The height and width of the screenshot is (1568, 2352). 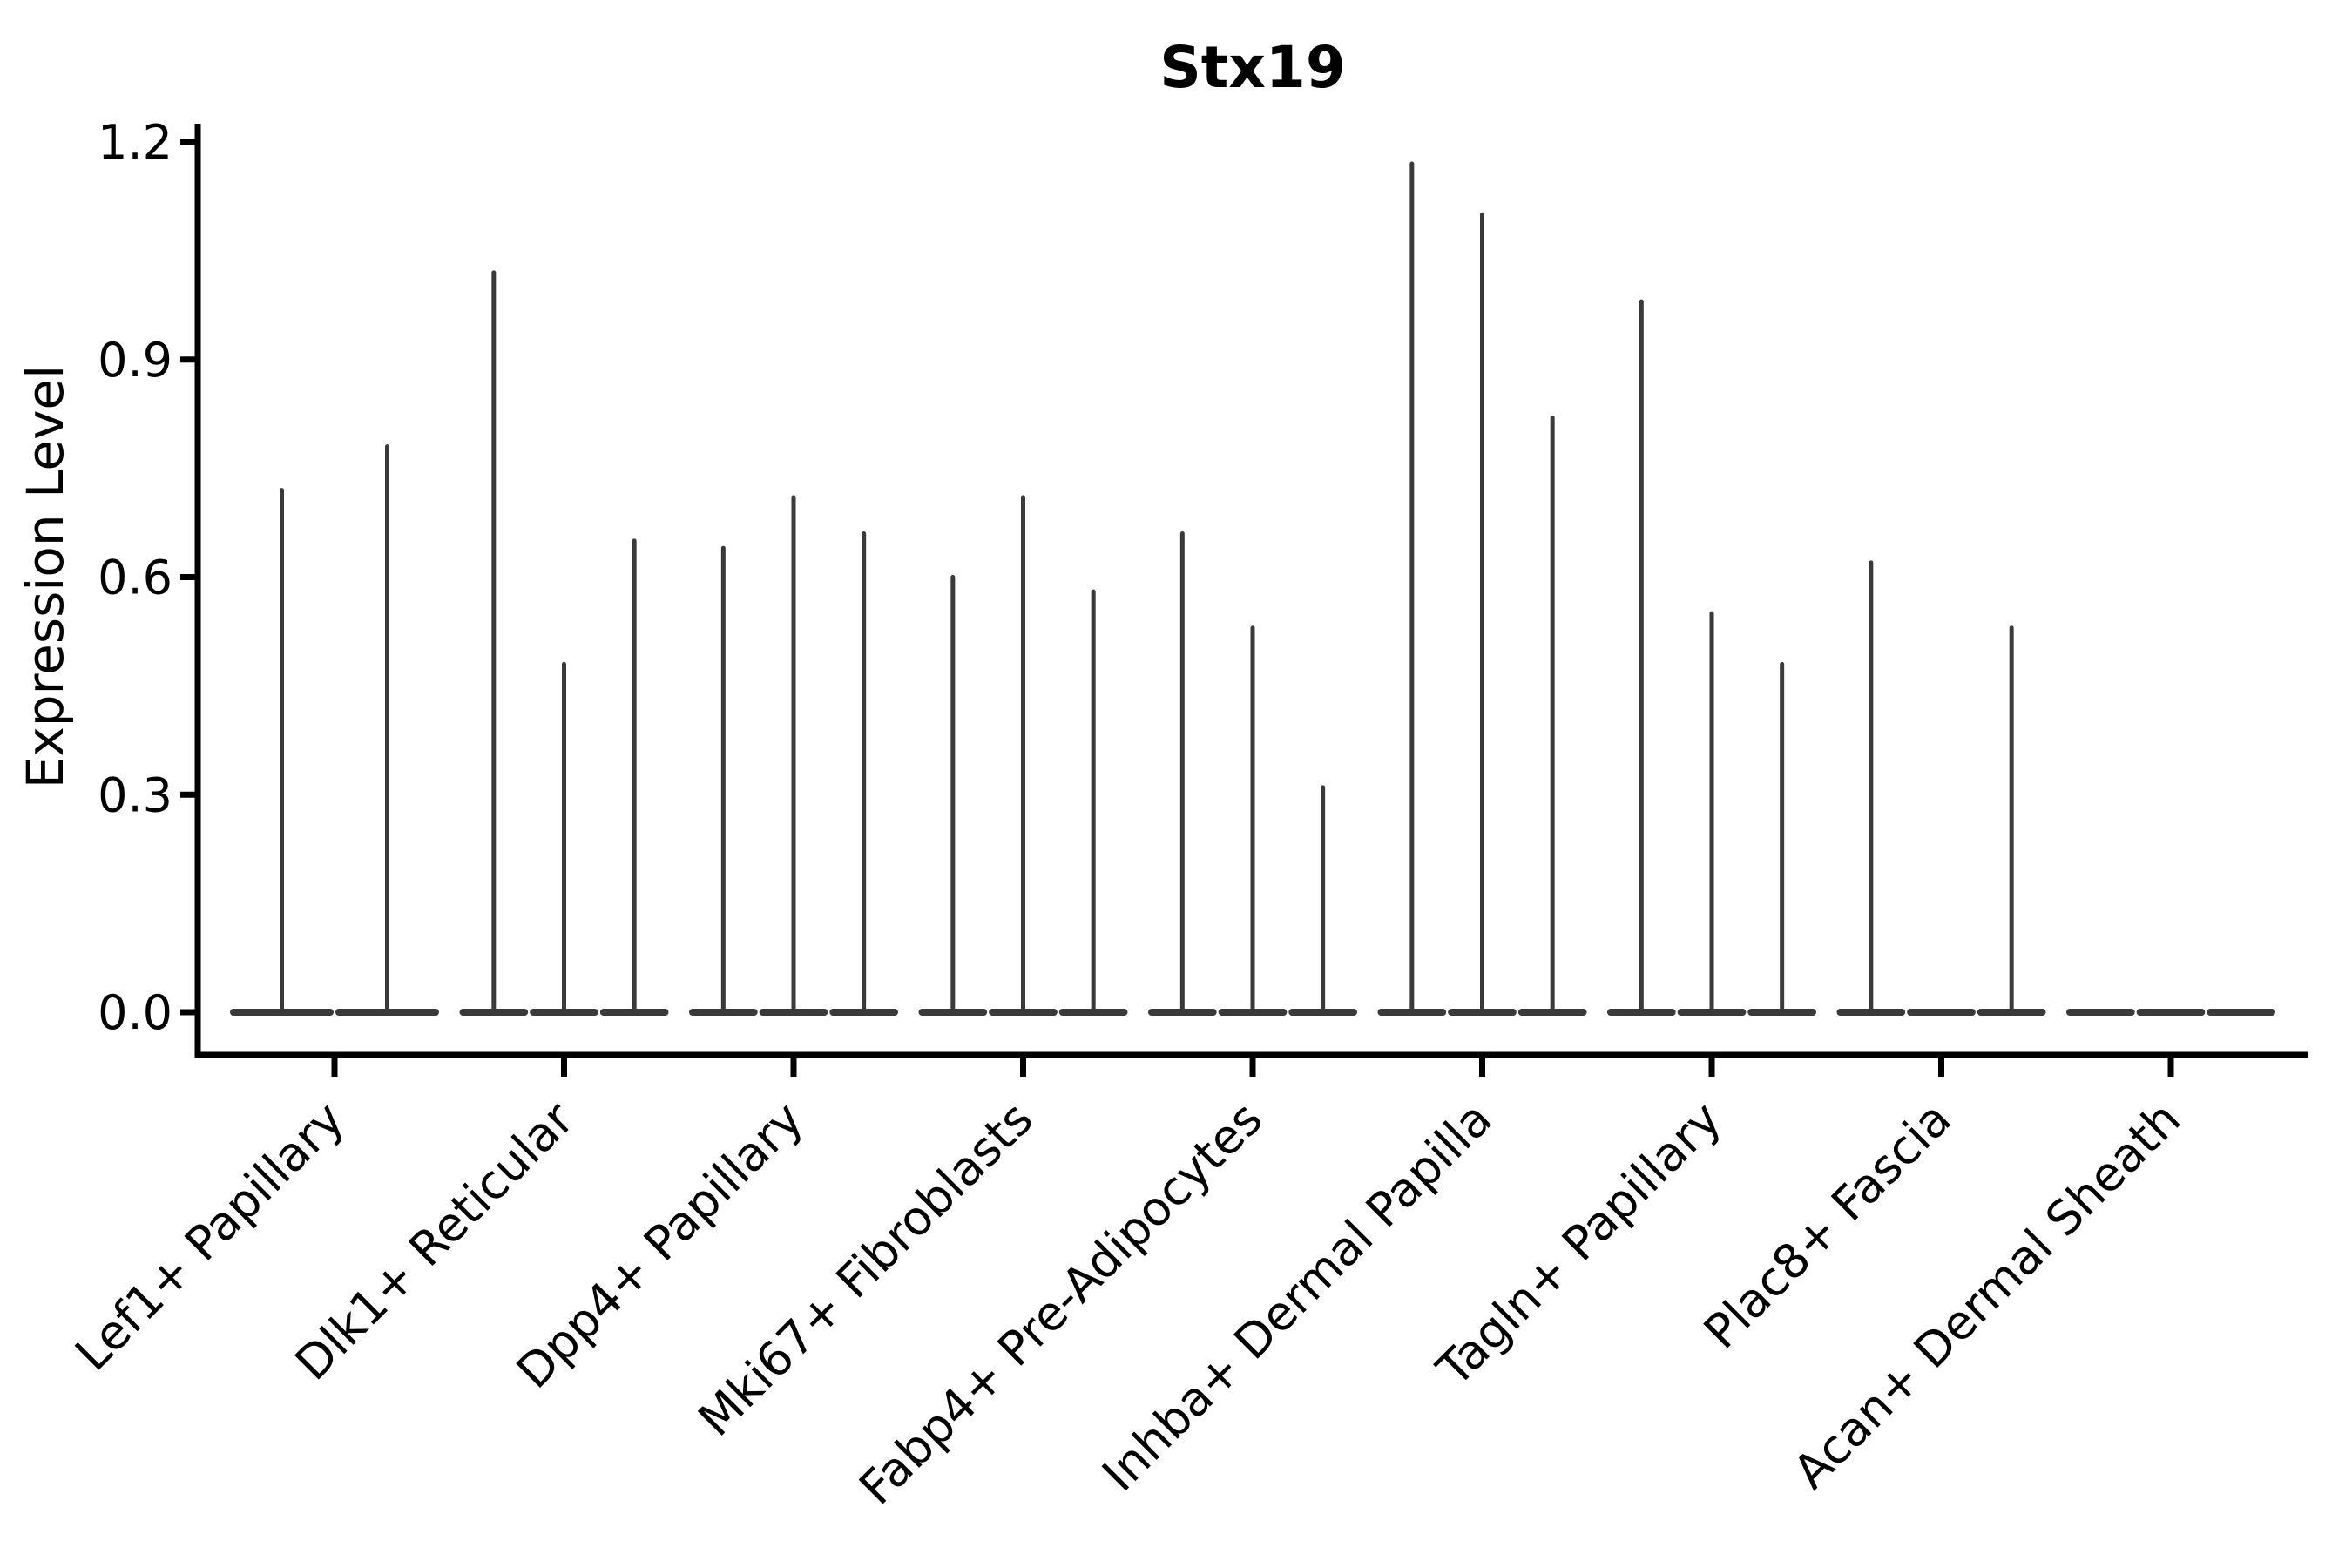 I want to click on y-axis-label: Expression Level, so click(x=45, y=576).